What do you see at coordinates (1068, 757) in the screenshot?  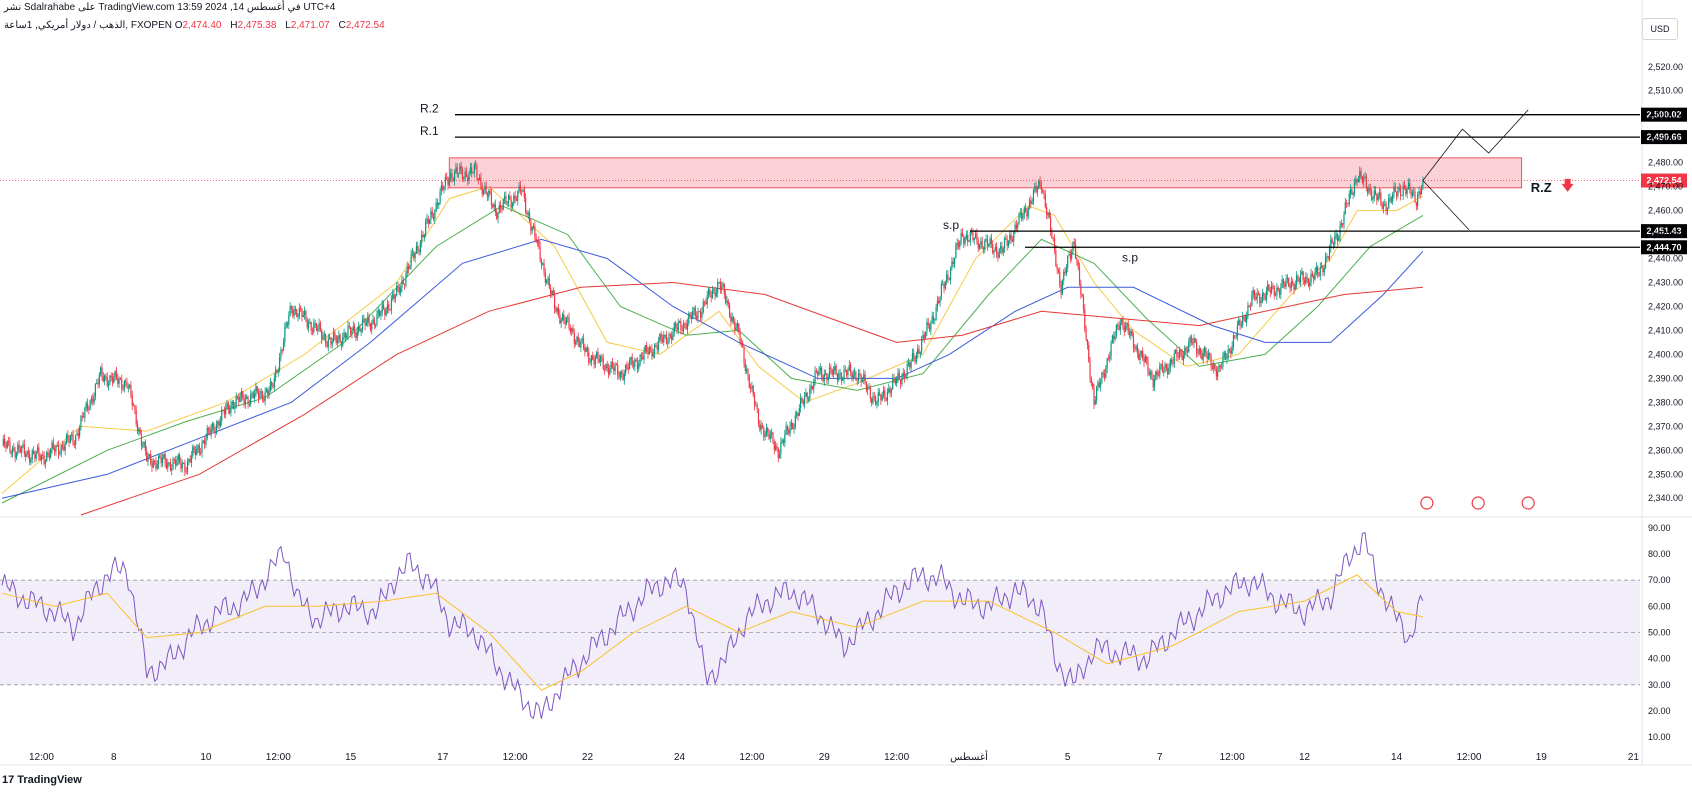 I see `time-tick-label: 5` at bounding box center [1068, 757].